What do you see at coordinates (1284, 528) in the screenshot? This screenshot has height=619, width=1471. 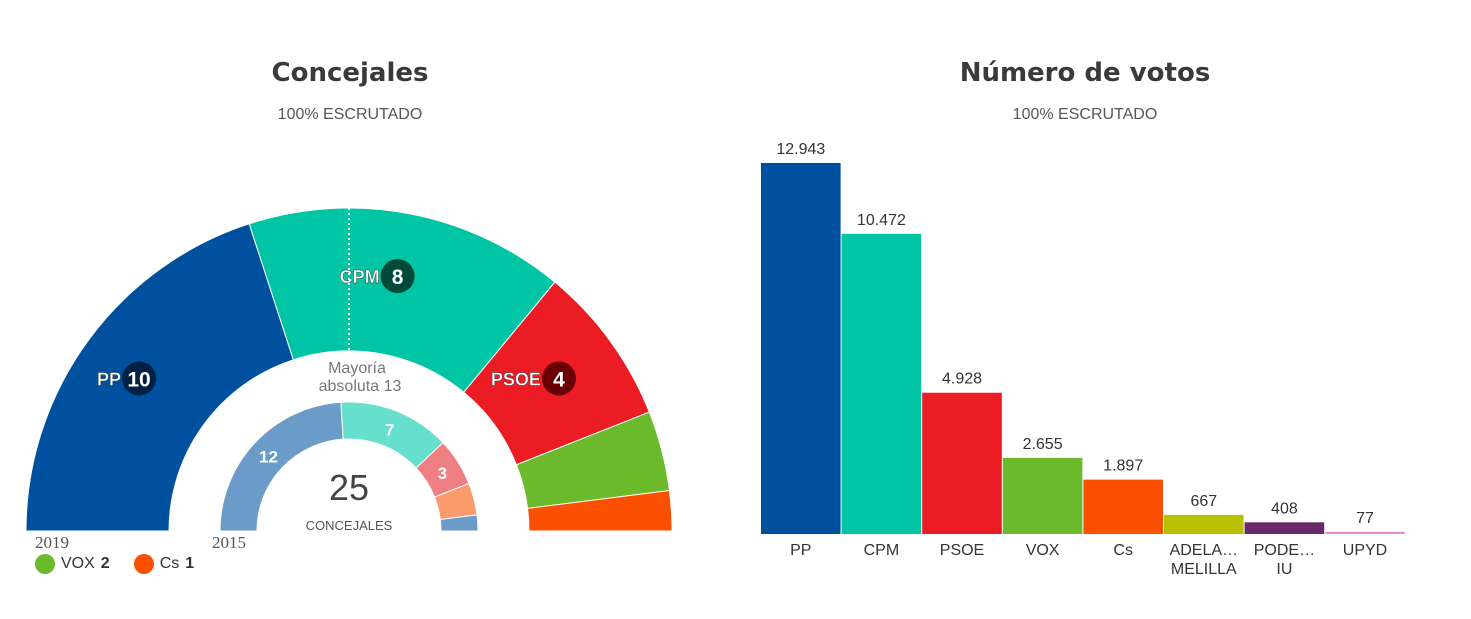 I see `bar-pode-iu` at bounding box center [1284, 528].